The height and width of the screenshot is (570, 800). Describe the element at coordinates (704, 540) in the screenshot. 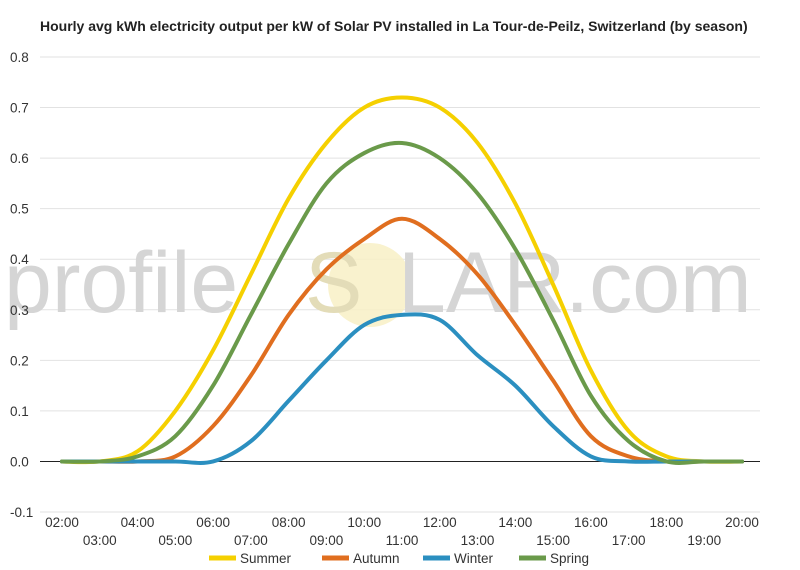

I see `x-tick-label: 19:00` at that location.